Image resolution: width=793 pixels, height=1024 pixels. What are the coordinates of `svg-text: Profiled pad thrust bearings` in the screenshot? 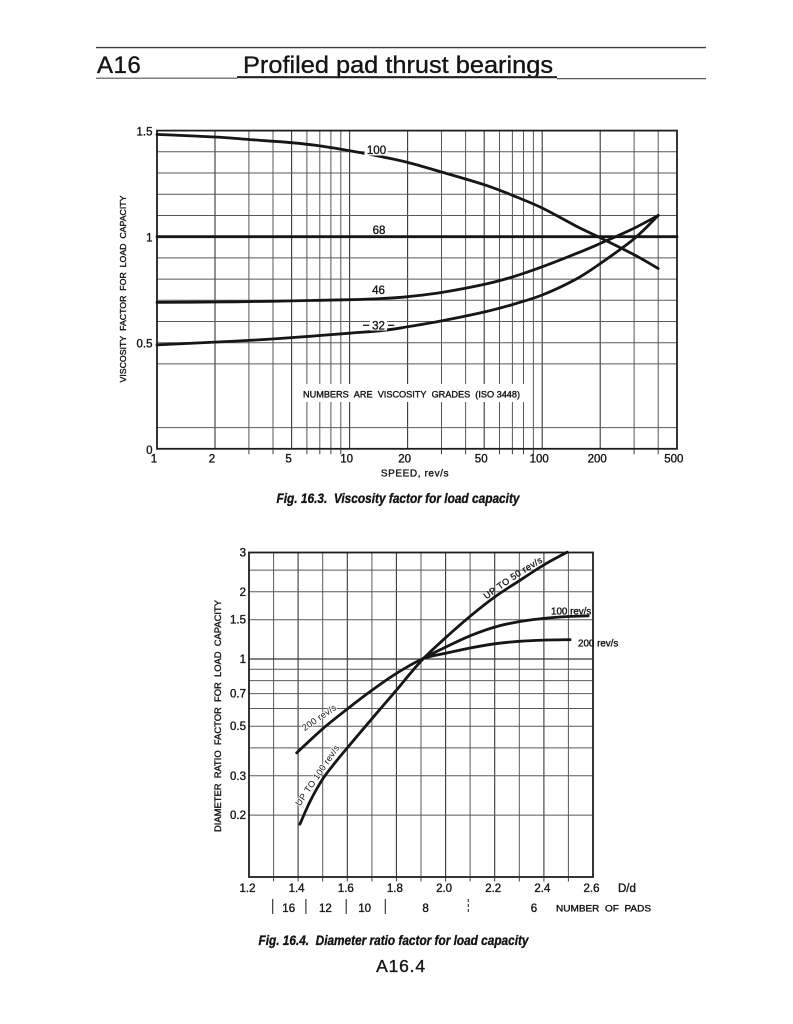 It's located at (398, 65).